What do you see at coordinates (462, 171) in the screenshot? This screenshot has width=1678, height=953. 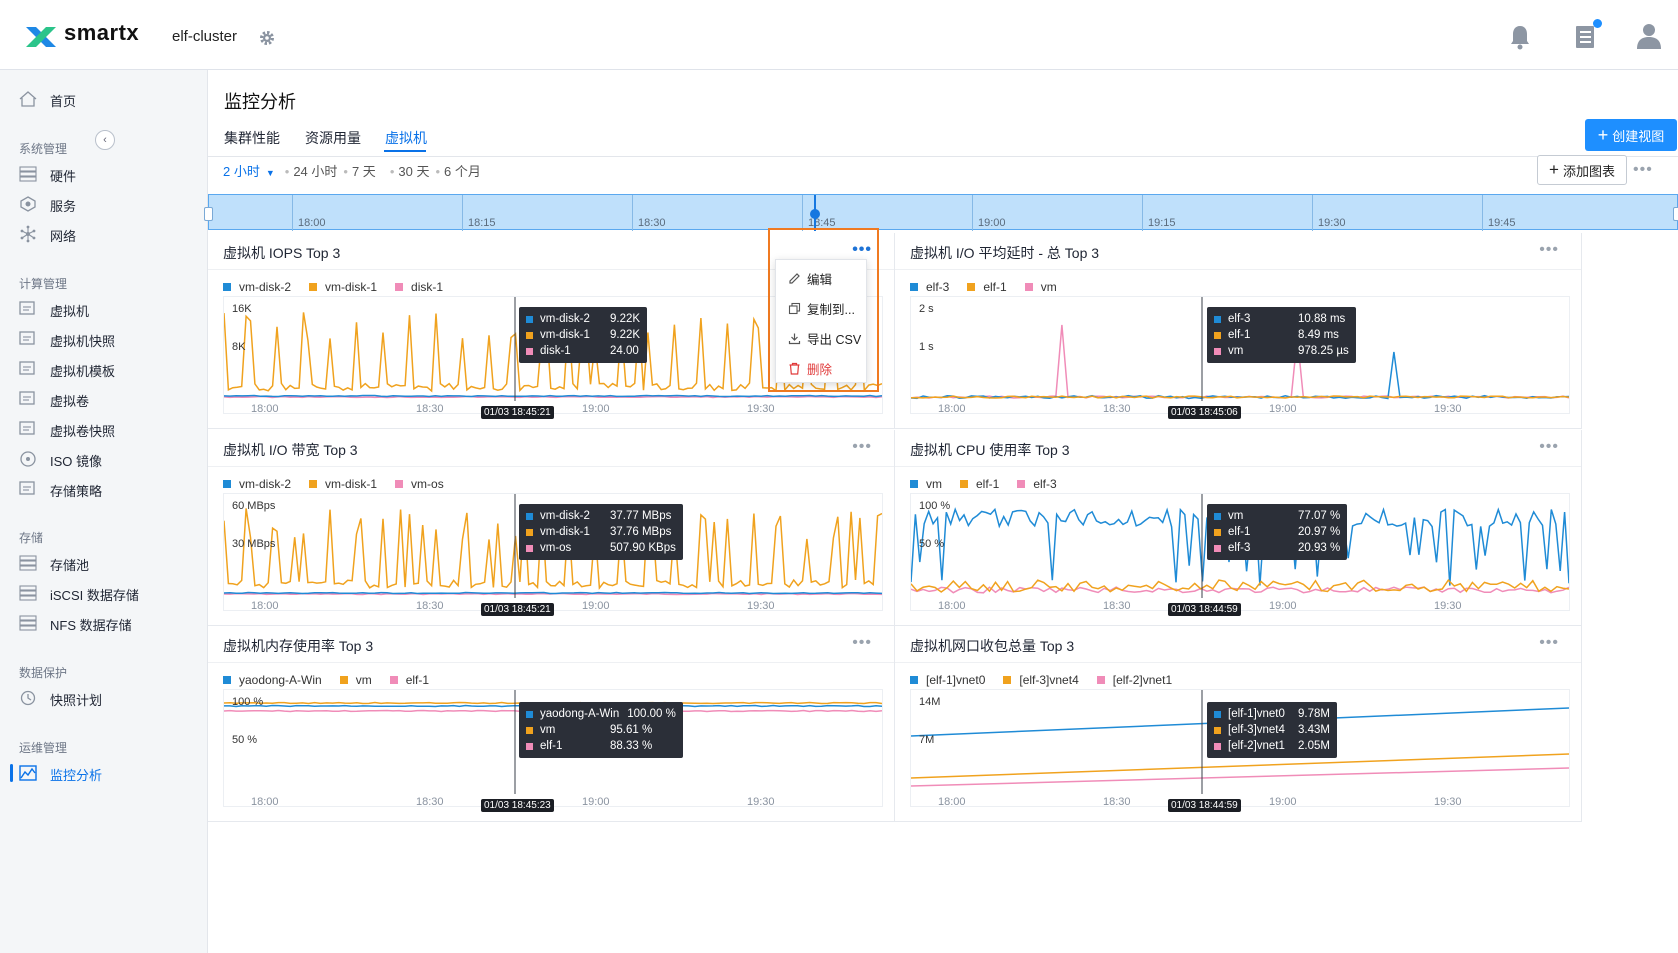 I see `time-range-6m: 6 个月` at bounding box center [462, 171].